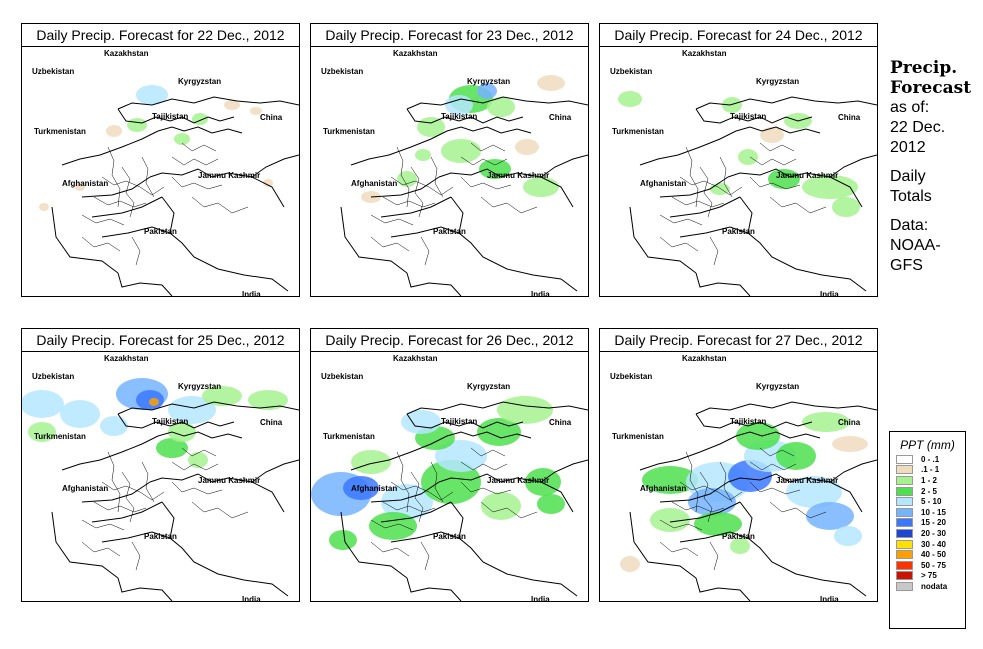 The width and height of the screenshot is (983, 649). I want to click on legend-label: 0 - .1, so click(930, 459).